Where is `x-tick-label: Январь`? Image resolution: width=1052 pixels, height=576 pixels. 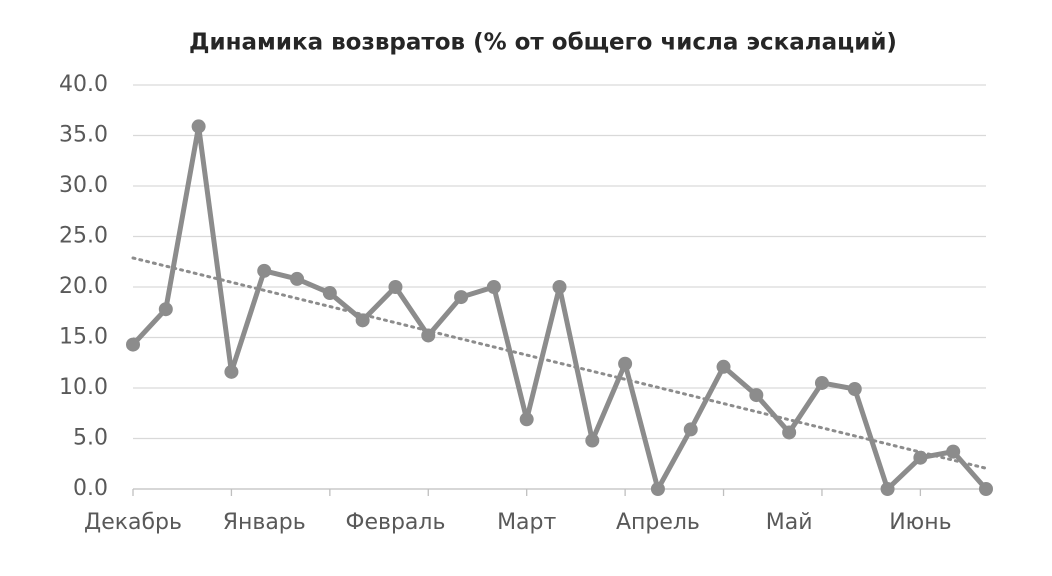
x-tick-label: Январь is located at coordinates (264, 522).